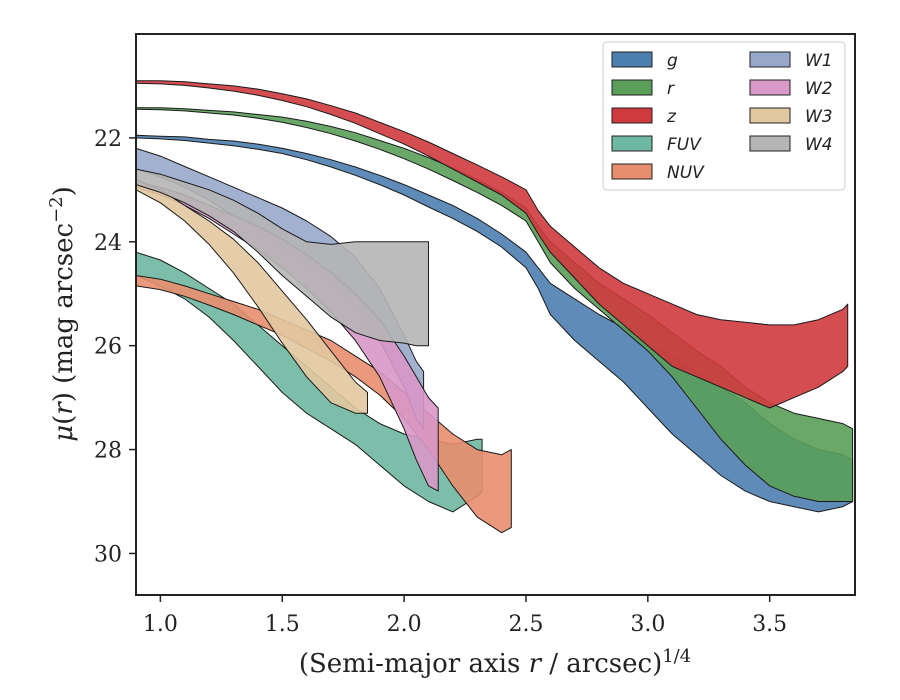 This screenshot has height=700, width=900. I want to click on legend-label-w1: W1, so click(819, 61).